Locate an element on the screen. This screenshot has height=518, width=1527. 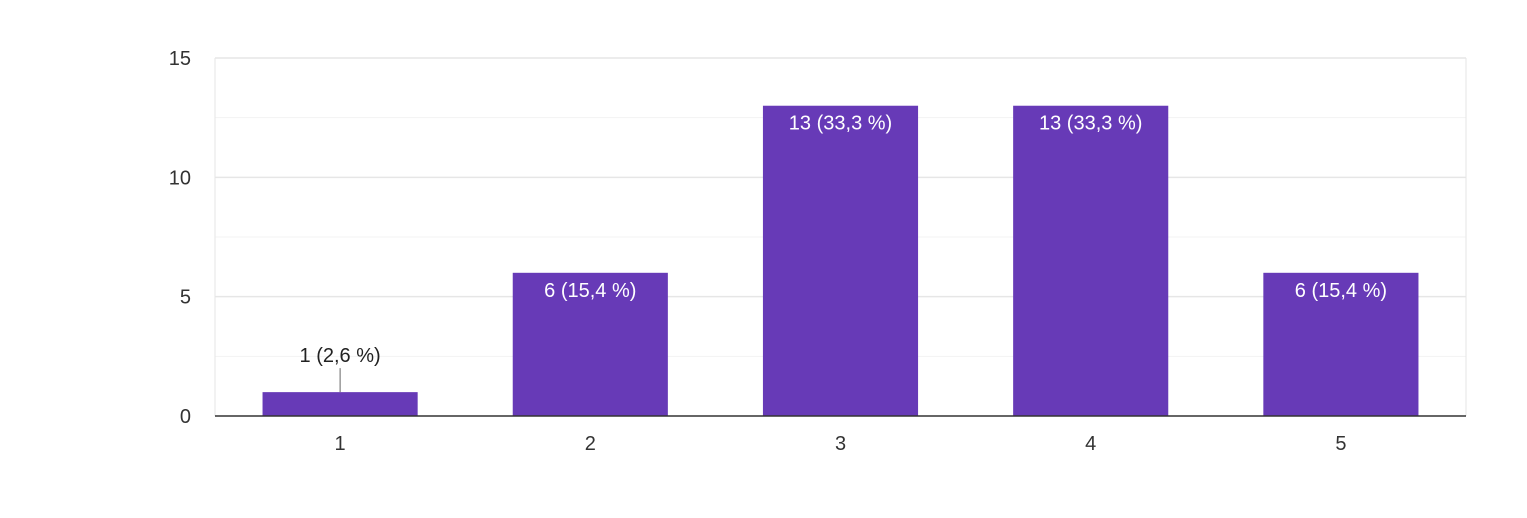
data-label: 1 (2,6 %) is located at coordinates (340, 356).